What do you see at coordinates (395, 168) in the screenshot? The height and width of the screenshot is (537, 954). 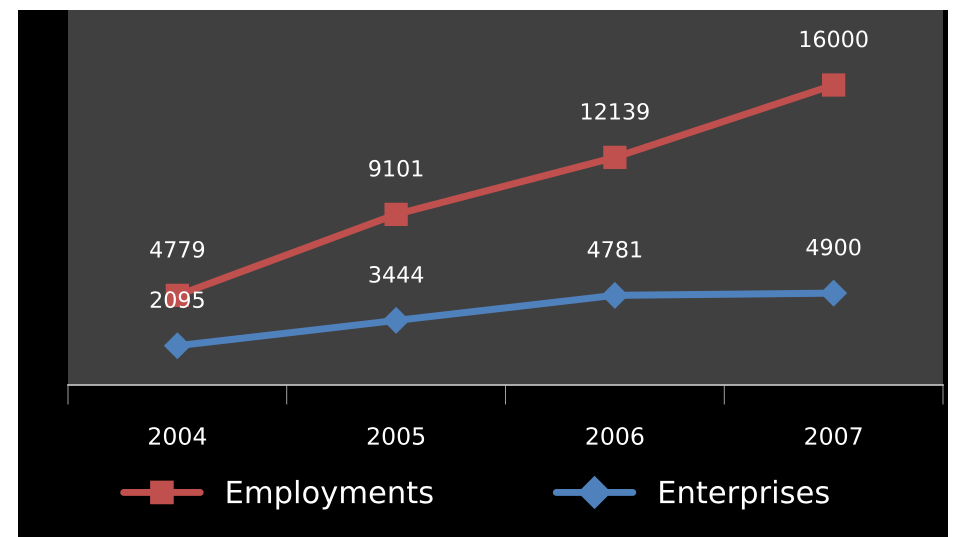 I see `data-label: 9101` at bounding box center [395, 168].